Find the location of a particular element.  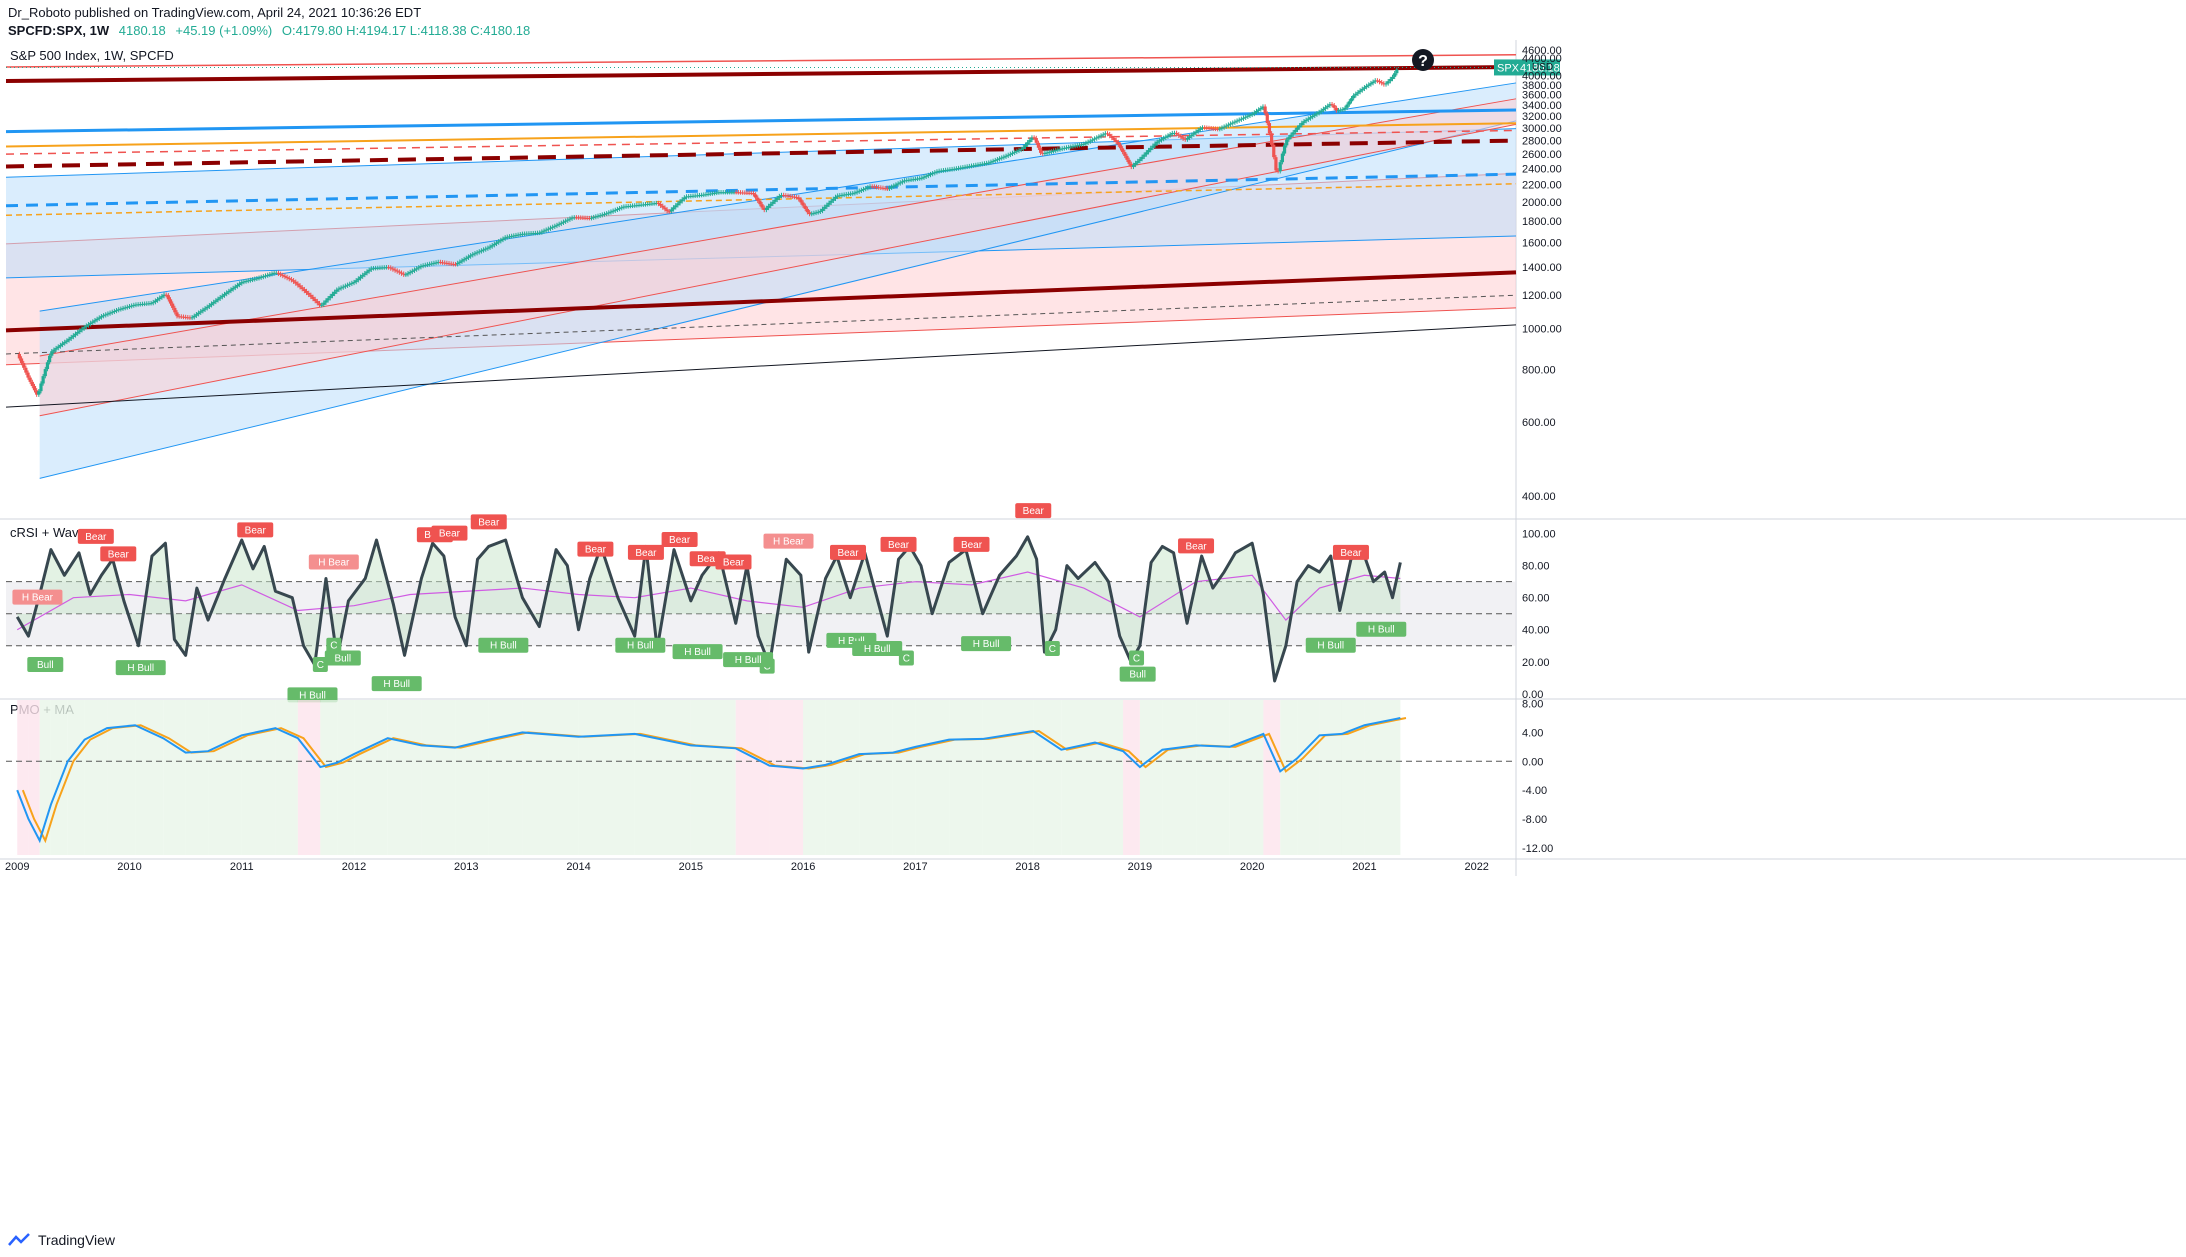

price-tick-label: 600.00 is located at coordinates (1539, 423).